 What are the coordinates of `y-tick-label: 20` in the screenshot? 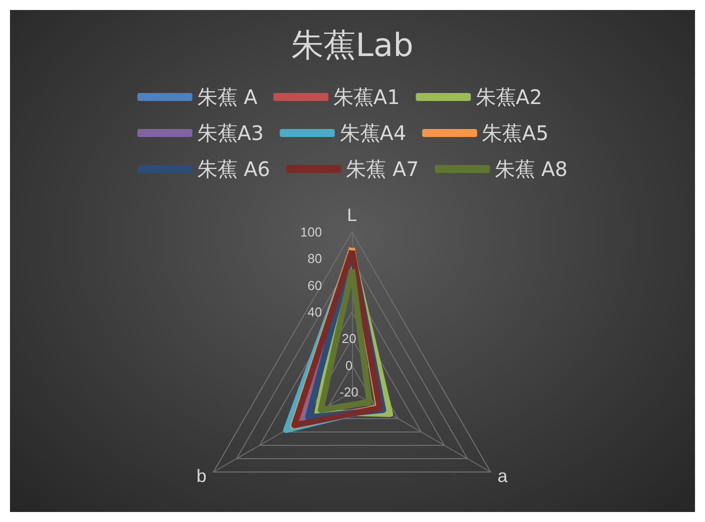 It's located at (349, 338).